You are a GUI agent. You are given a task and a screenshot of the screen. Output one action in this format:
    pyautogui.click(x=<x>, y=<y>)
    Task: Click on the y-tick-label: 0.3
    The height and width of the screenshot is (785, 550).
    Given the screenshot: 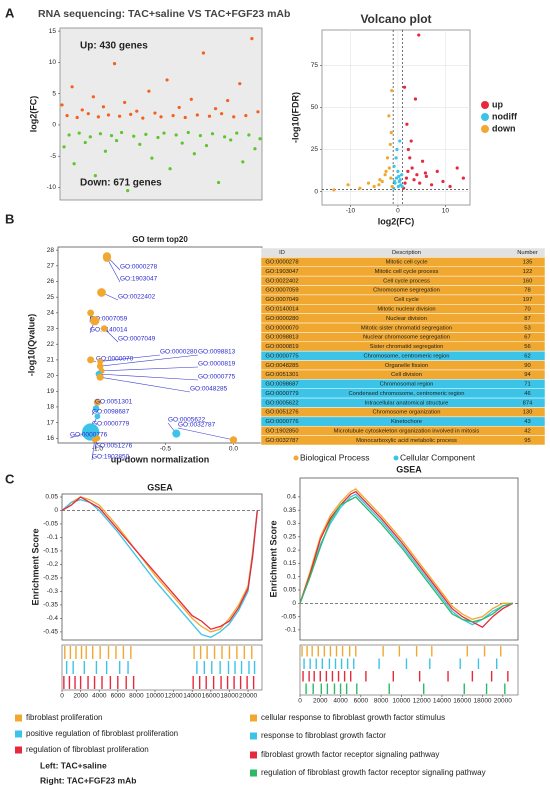 What is the action you would take?
    pyautogui.click(x=291, y=523)
    